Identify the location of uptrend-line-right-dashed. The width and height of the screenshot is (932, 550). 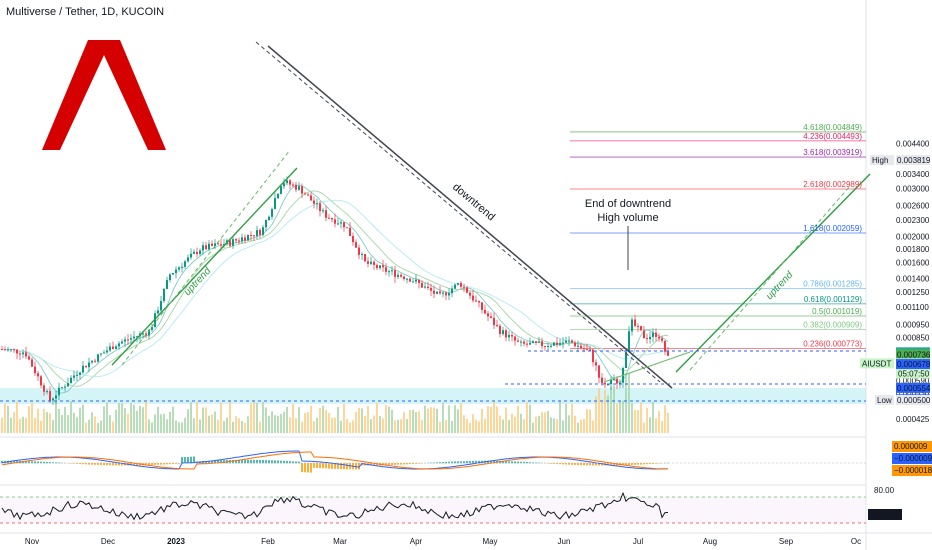
(770, 278).